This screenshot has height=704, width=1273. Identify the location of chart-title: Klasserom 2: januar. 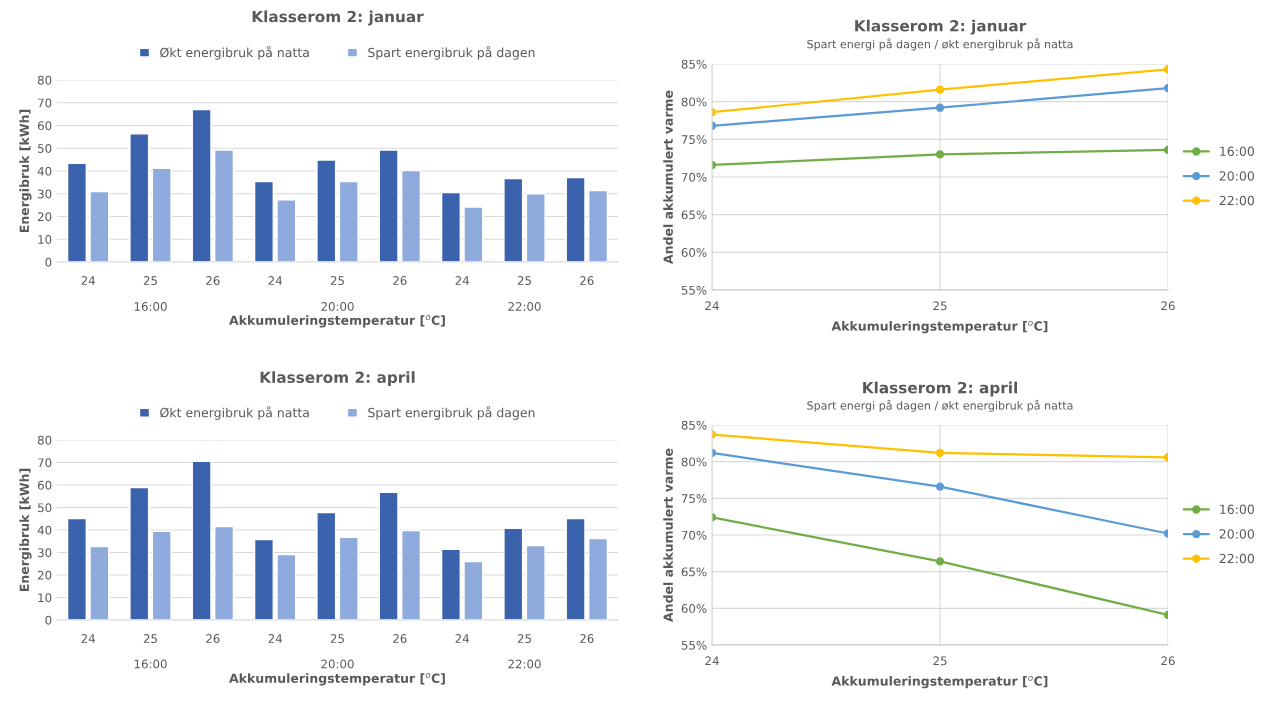
(941, 27).